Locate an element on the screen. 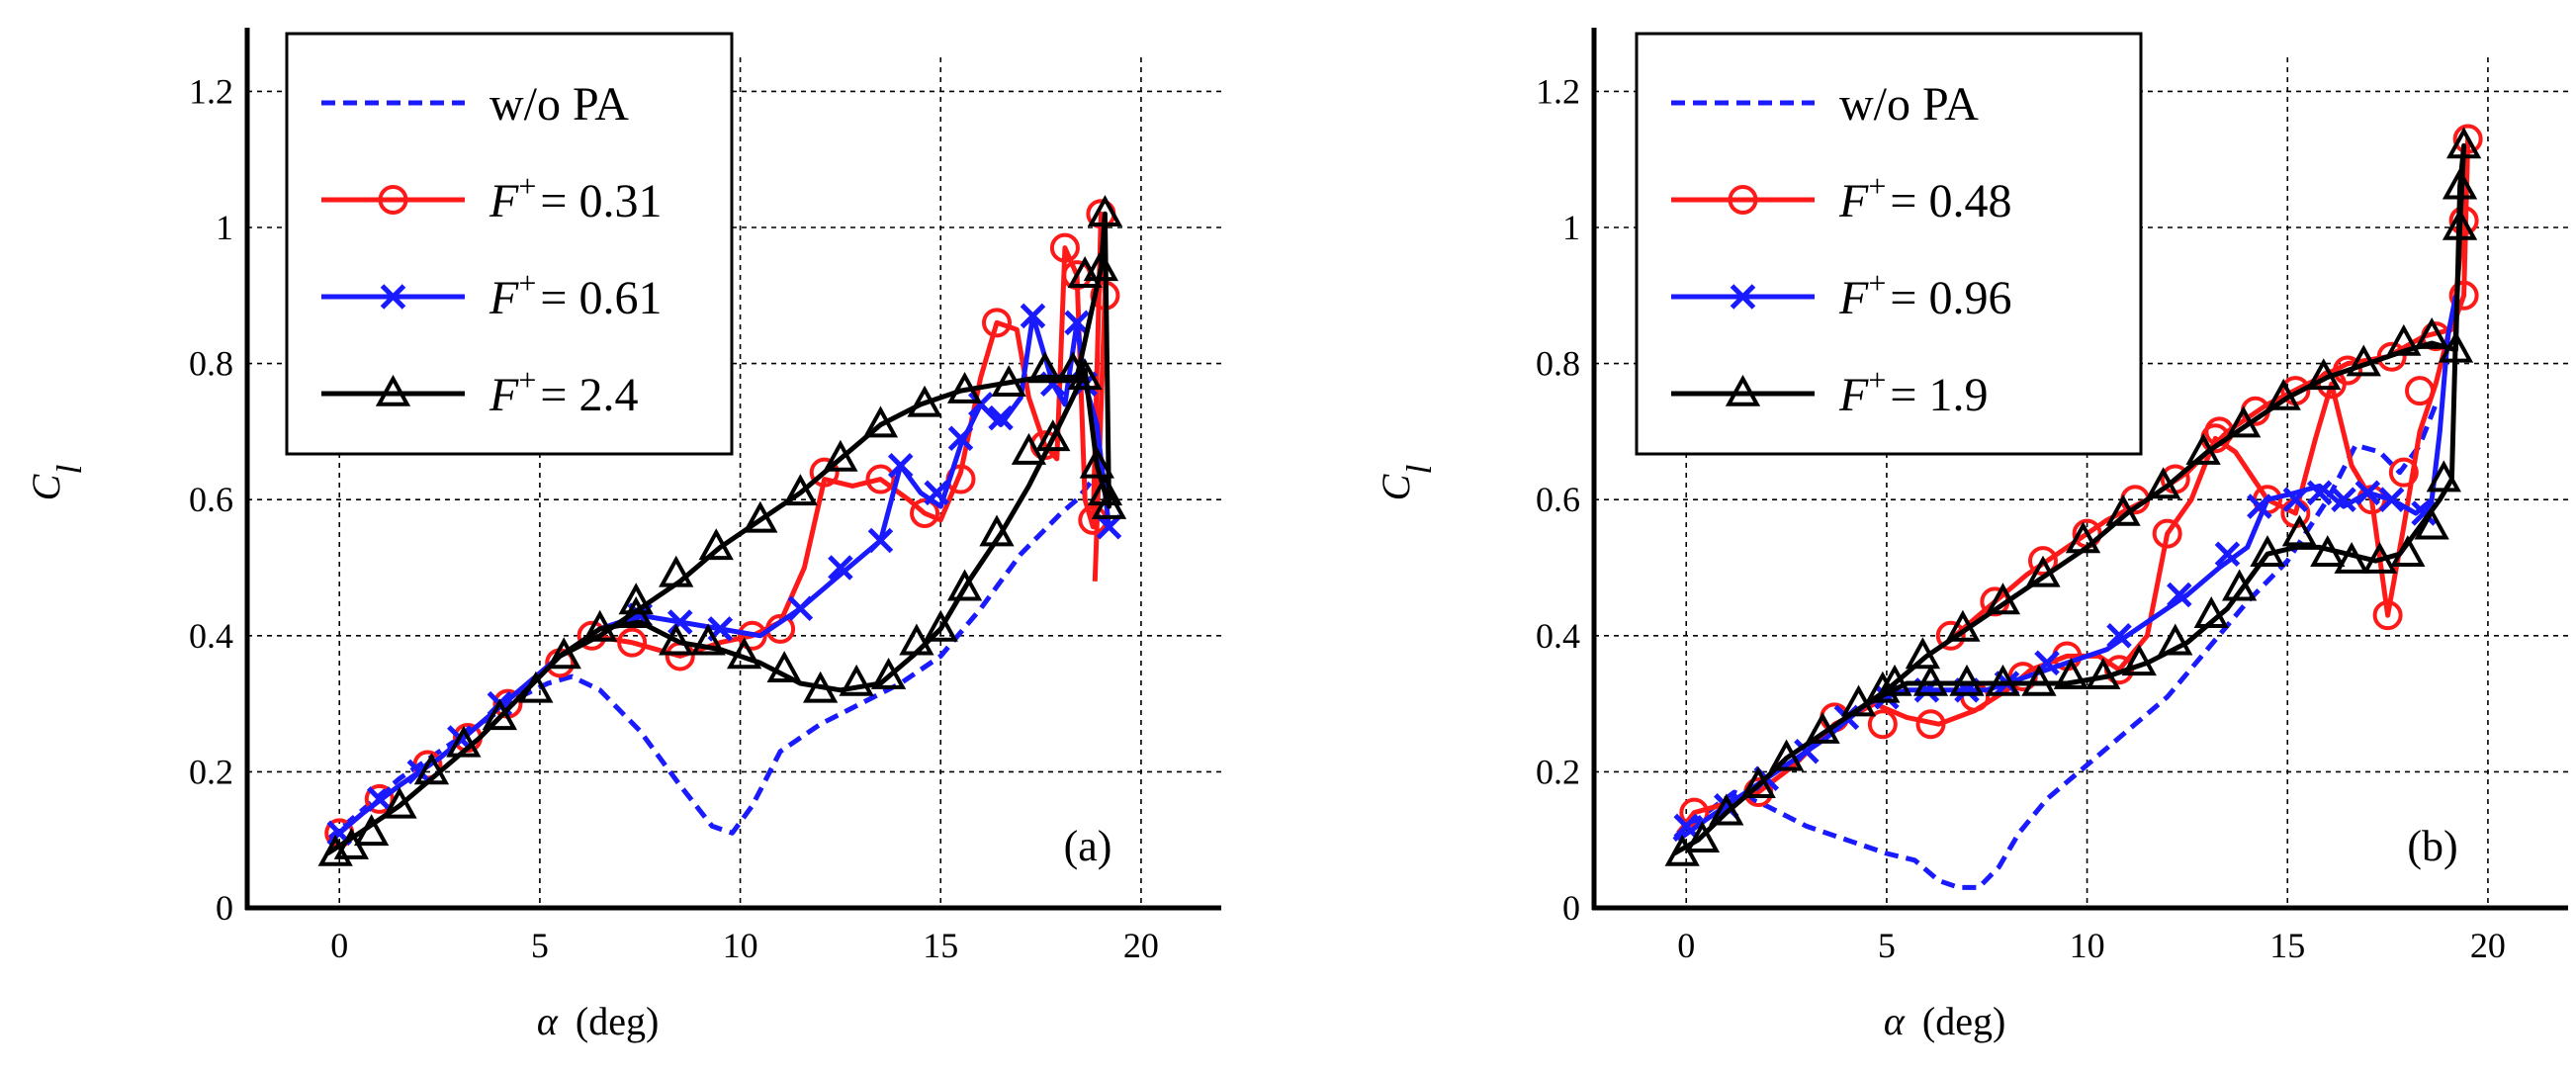 The width and height of the screenshot is (2576, 1076). series-line is located at coordinates (2055, 646).